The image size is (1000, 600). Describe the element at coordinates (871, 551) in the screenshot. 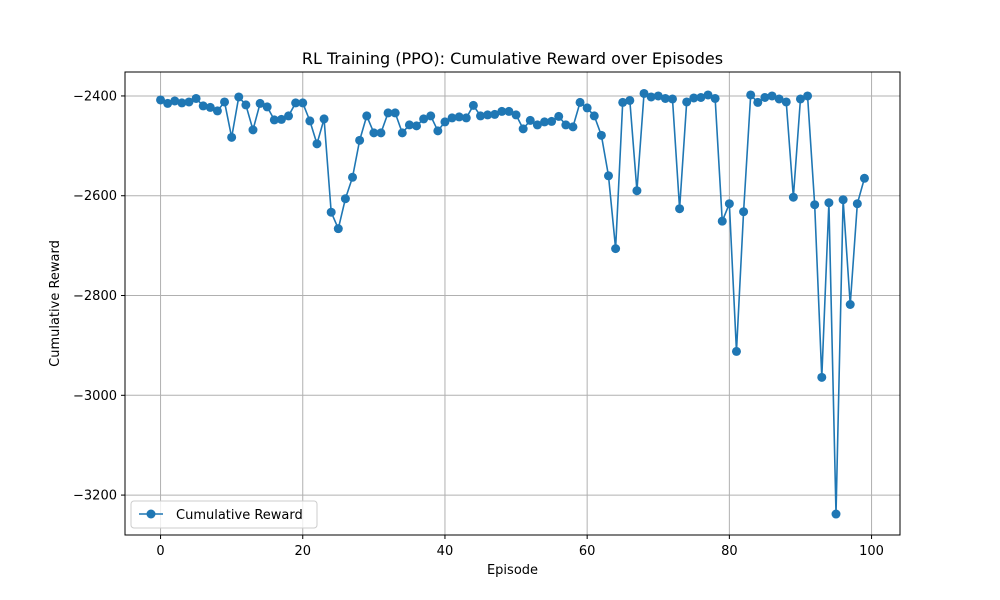

I see `x-tick-label: 100` at that location.